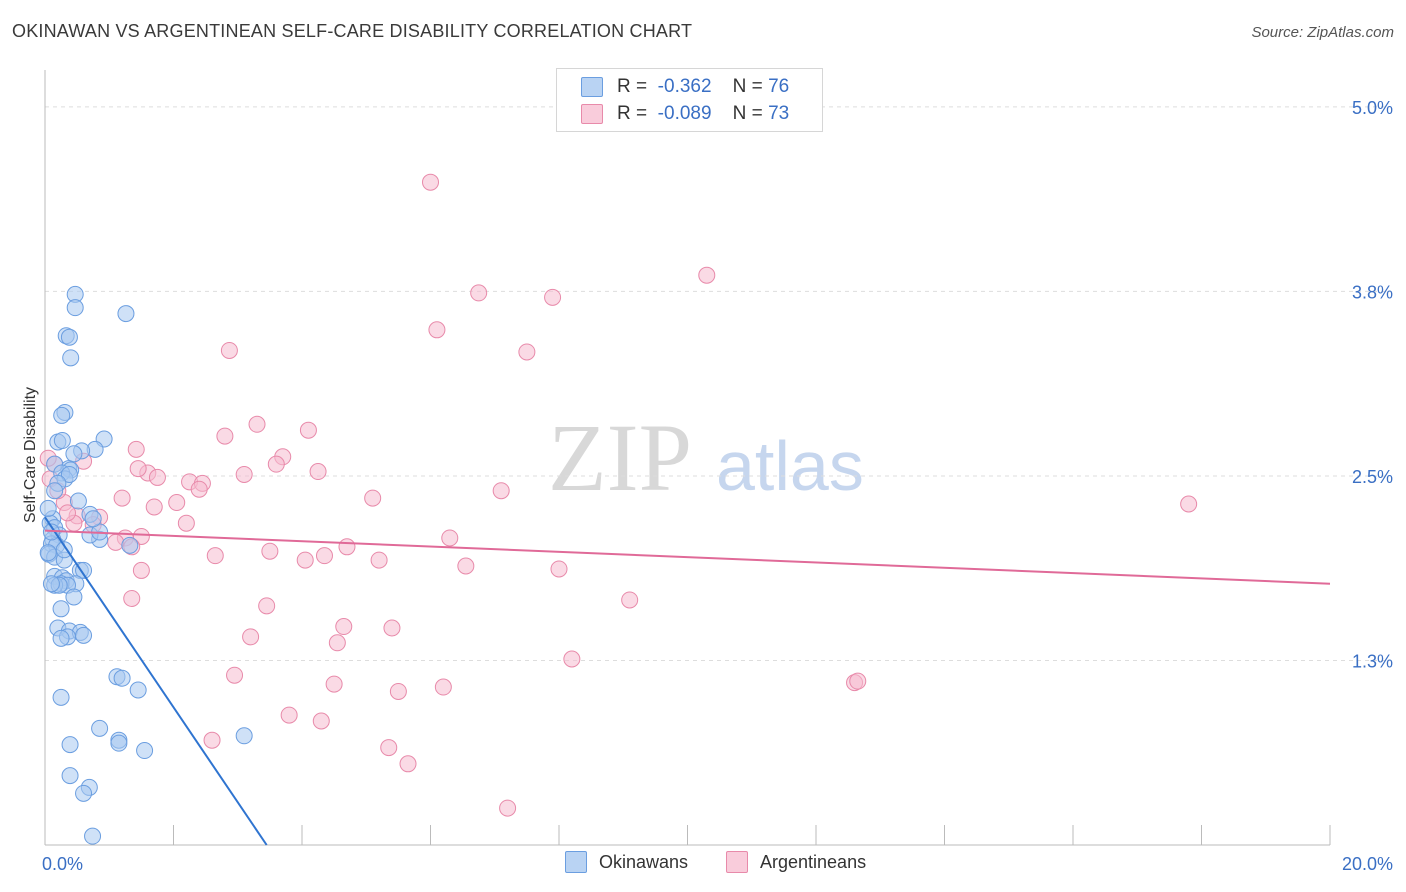 Image resolution: width=1406 pixels, height=892 pixels. I want to click on argentineans-legend-label: Argentineans, so click(813, 861).